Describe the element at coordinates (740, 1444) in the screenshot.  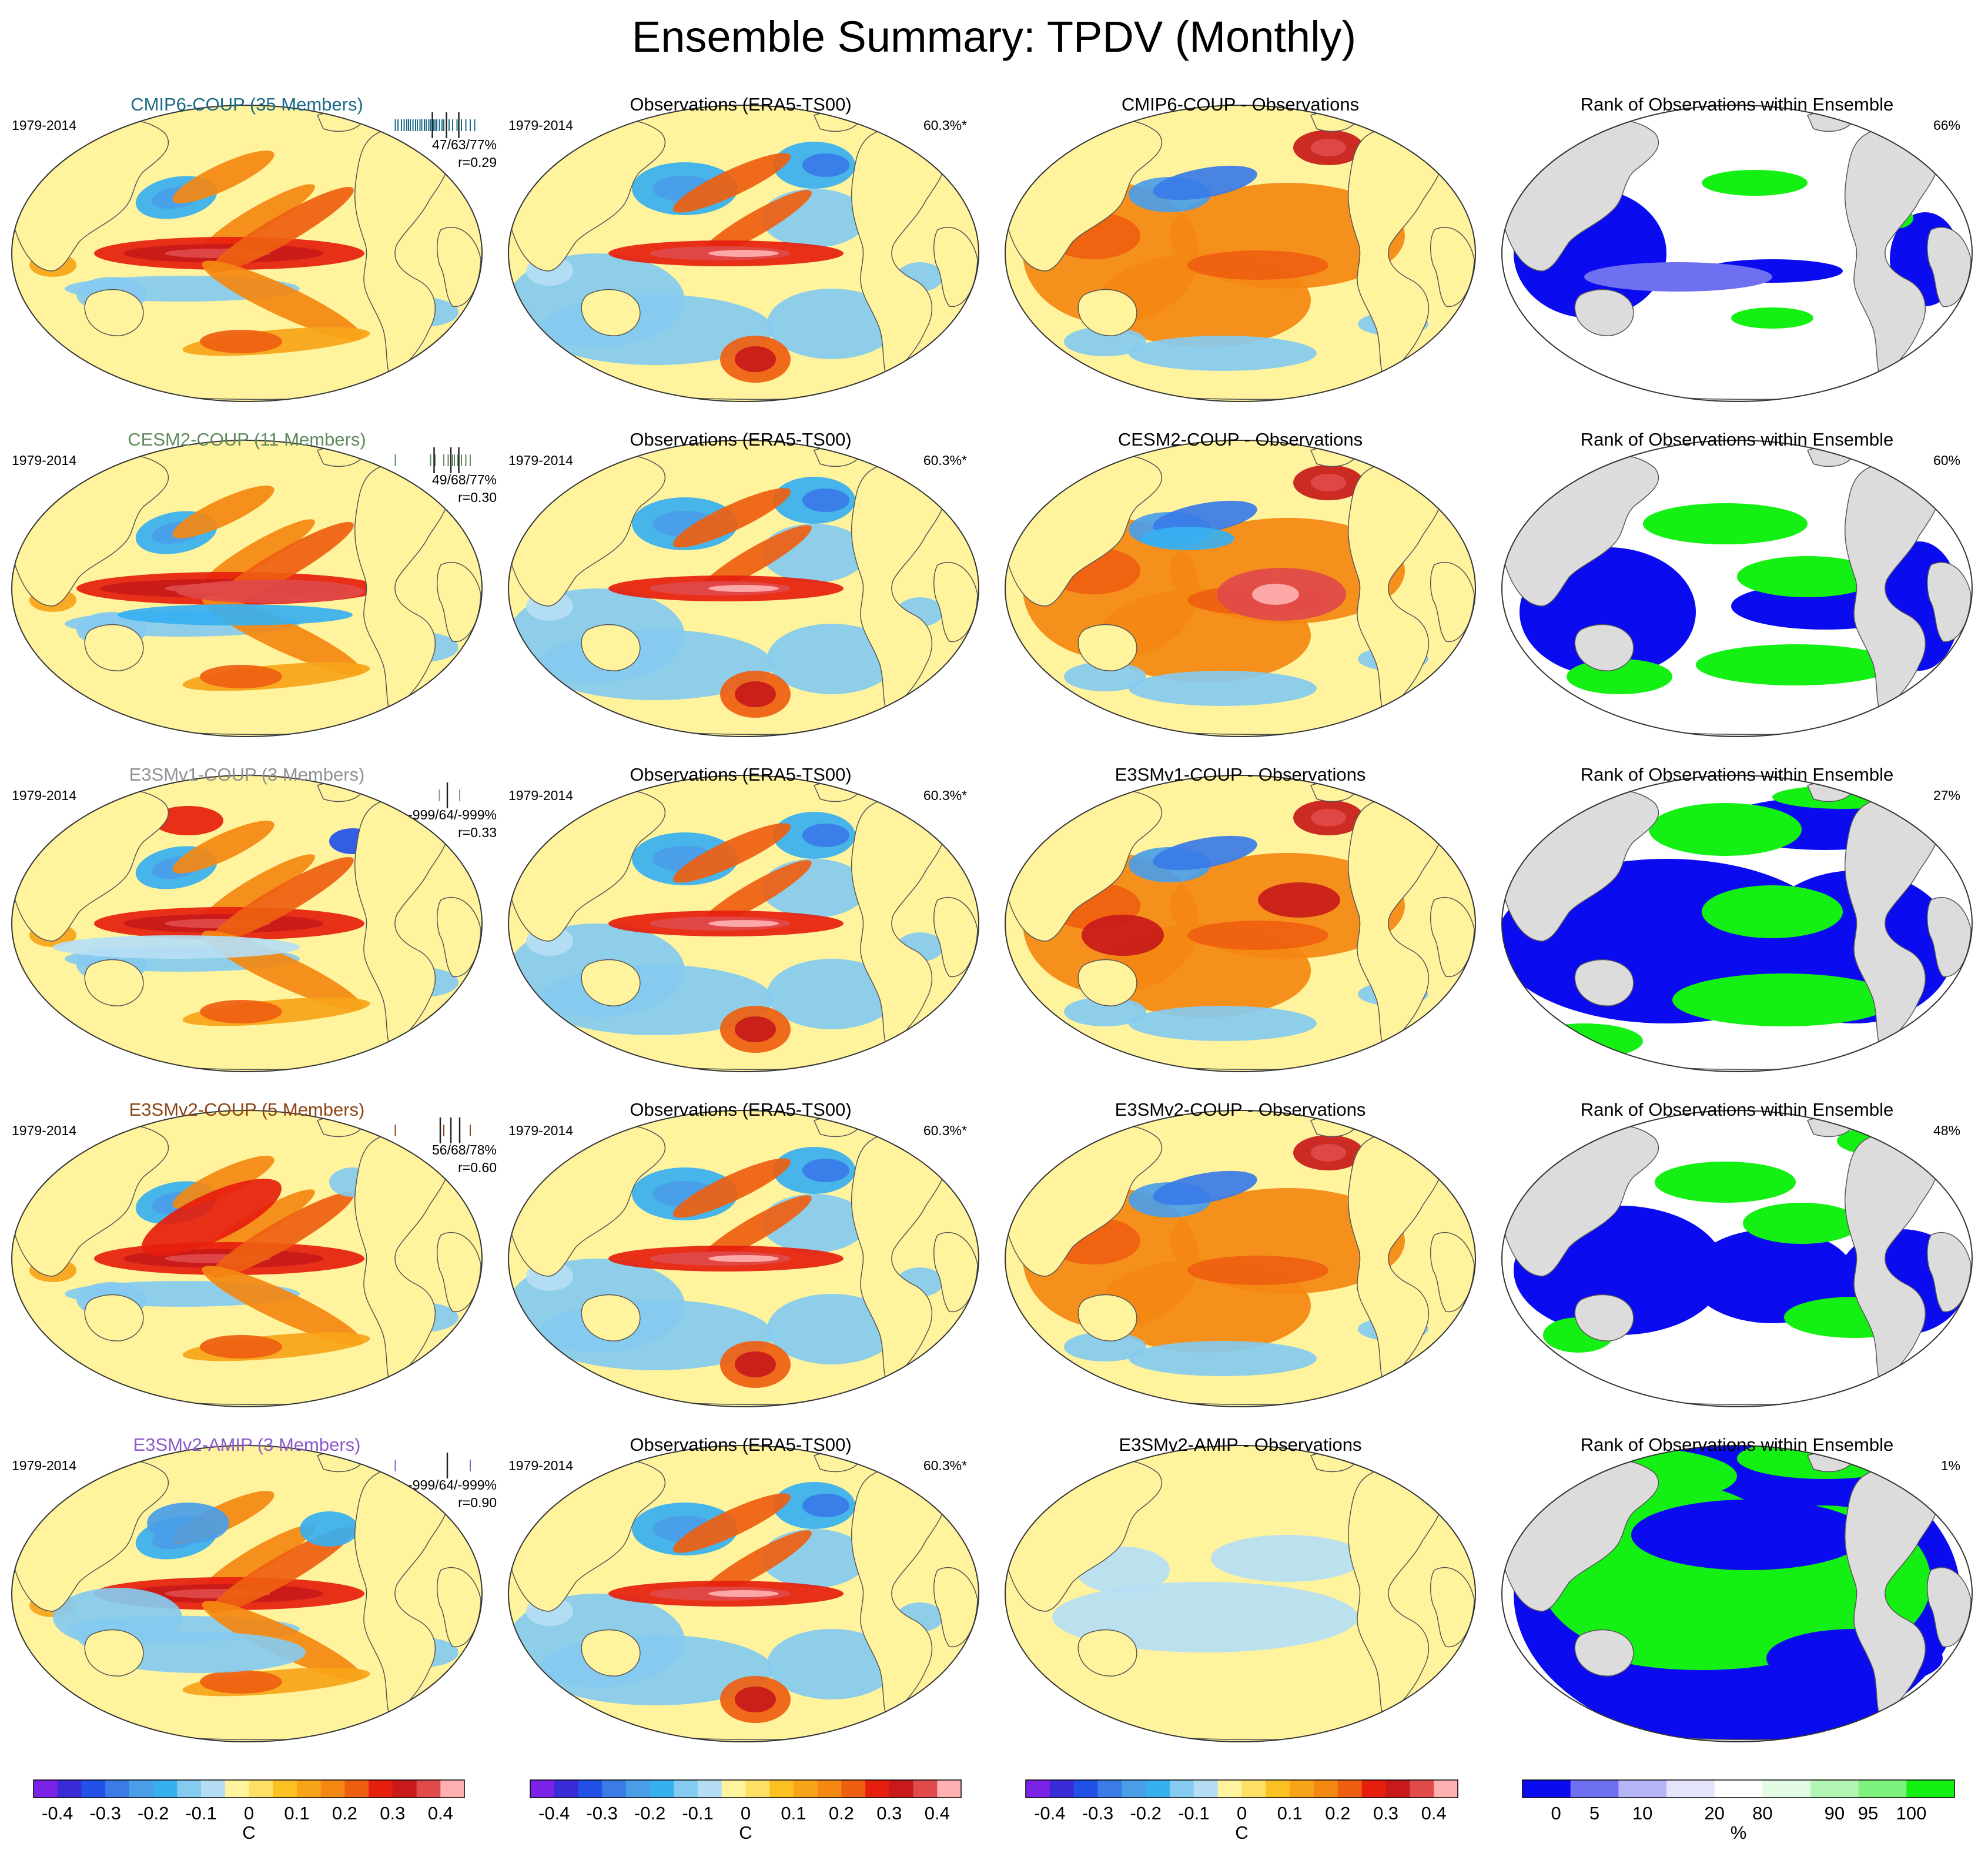
I see `observation-title: Observations (ERA5-TS00)` at that location.